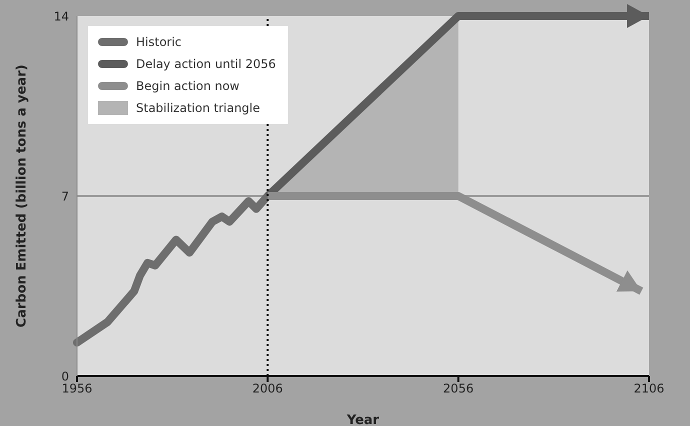 Image resolution: width=690 pixels, height=426 pixels. What do you see at coordinates (65, 376) in the screenshot?
I see `y-tick-label: 0` at bounding box center [65, 376].